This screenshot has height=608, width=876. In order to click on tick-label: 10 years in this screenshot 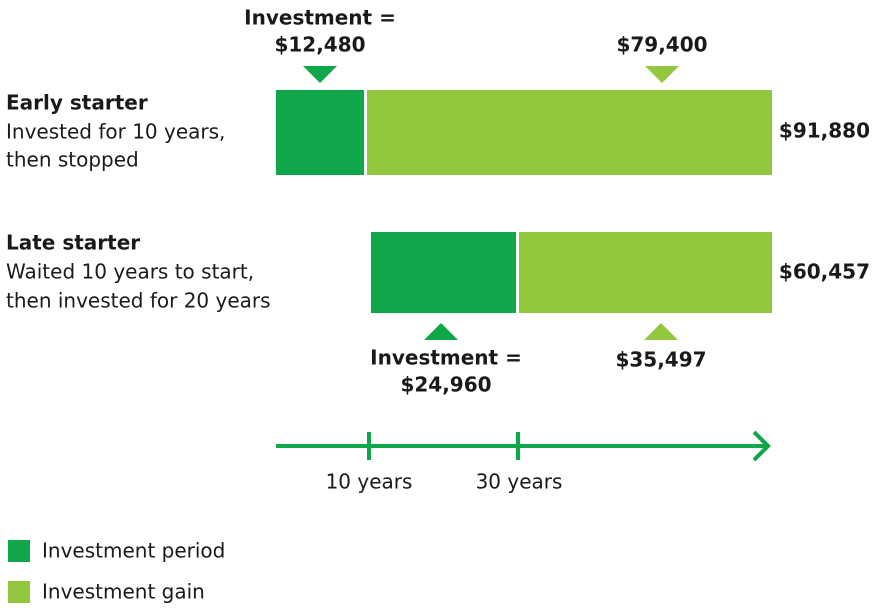, I will do `click(369, 482)`.